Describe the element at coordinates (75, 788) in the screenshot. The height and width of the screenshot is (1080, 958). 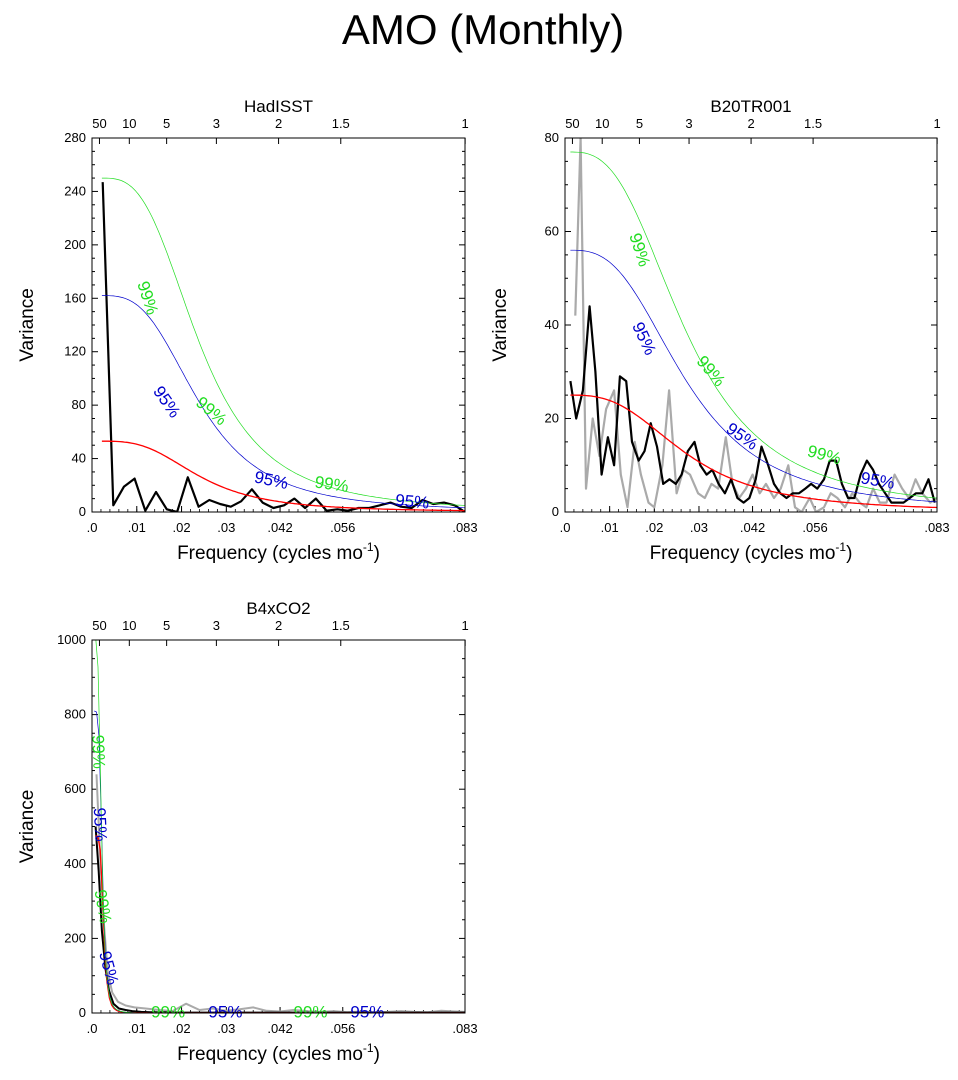
I see `y-tick-label: 600` at that location.